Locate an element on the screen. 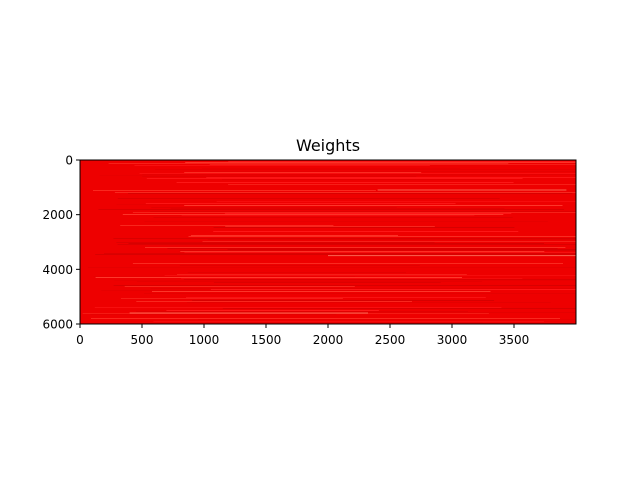  chart-title: Weights is located at coordinates (328, 145).